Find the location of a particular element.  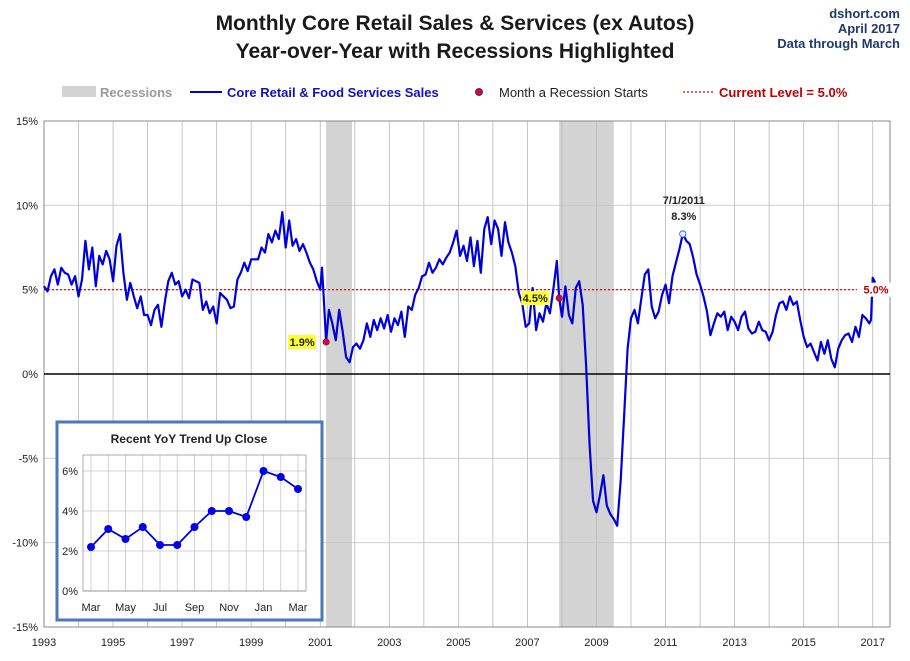

legend-recession-start-marker is located at coordinates (479, 92).